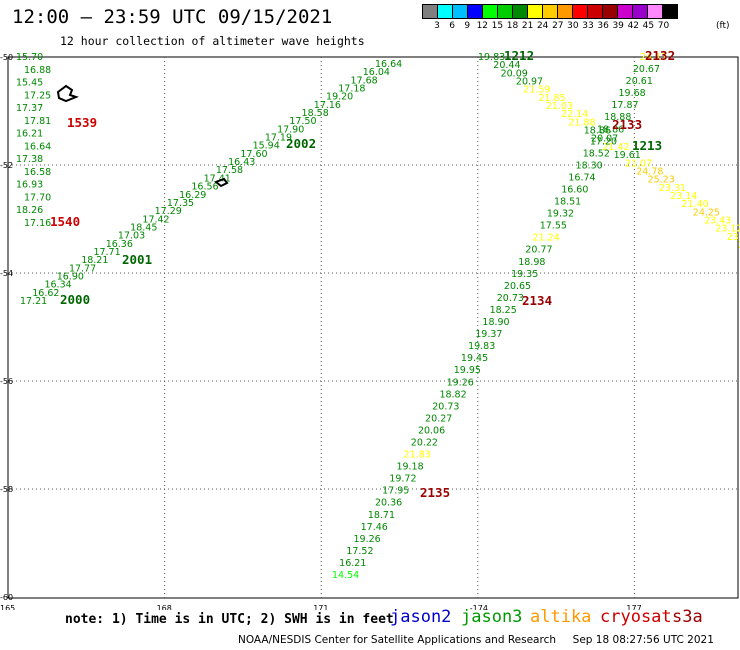 This screenshot has height=650, width=740. What do you see at coordinates (647, 145) in the screenshot?
I see `pass-time-label: 1213` at bounding box center [647, 145].